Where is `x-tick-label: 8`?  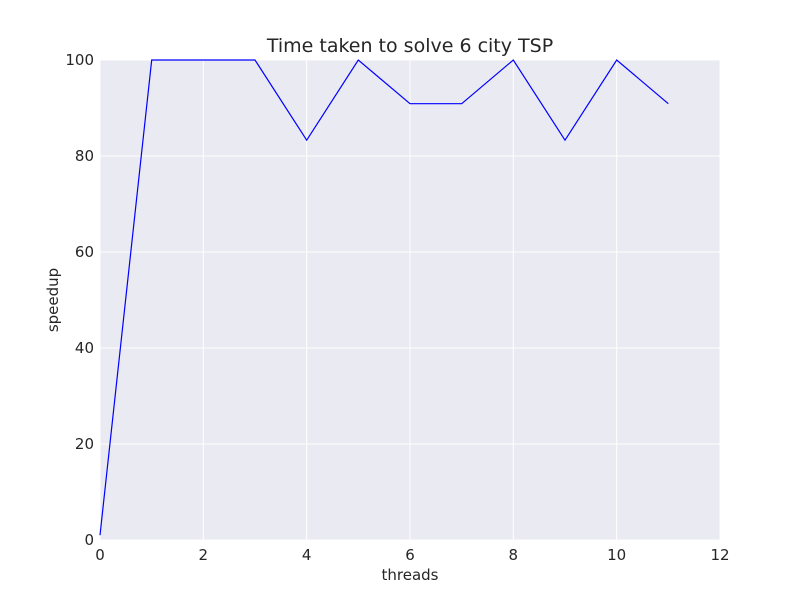
x-tick-label: 8 is located at coordinates (514, 555).